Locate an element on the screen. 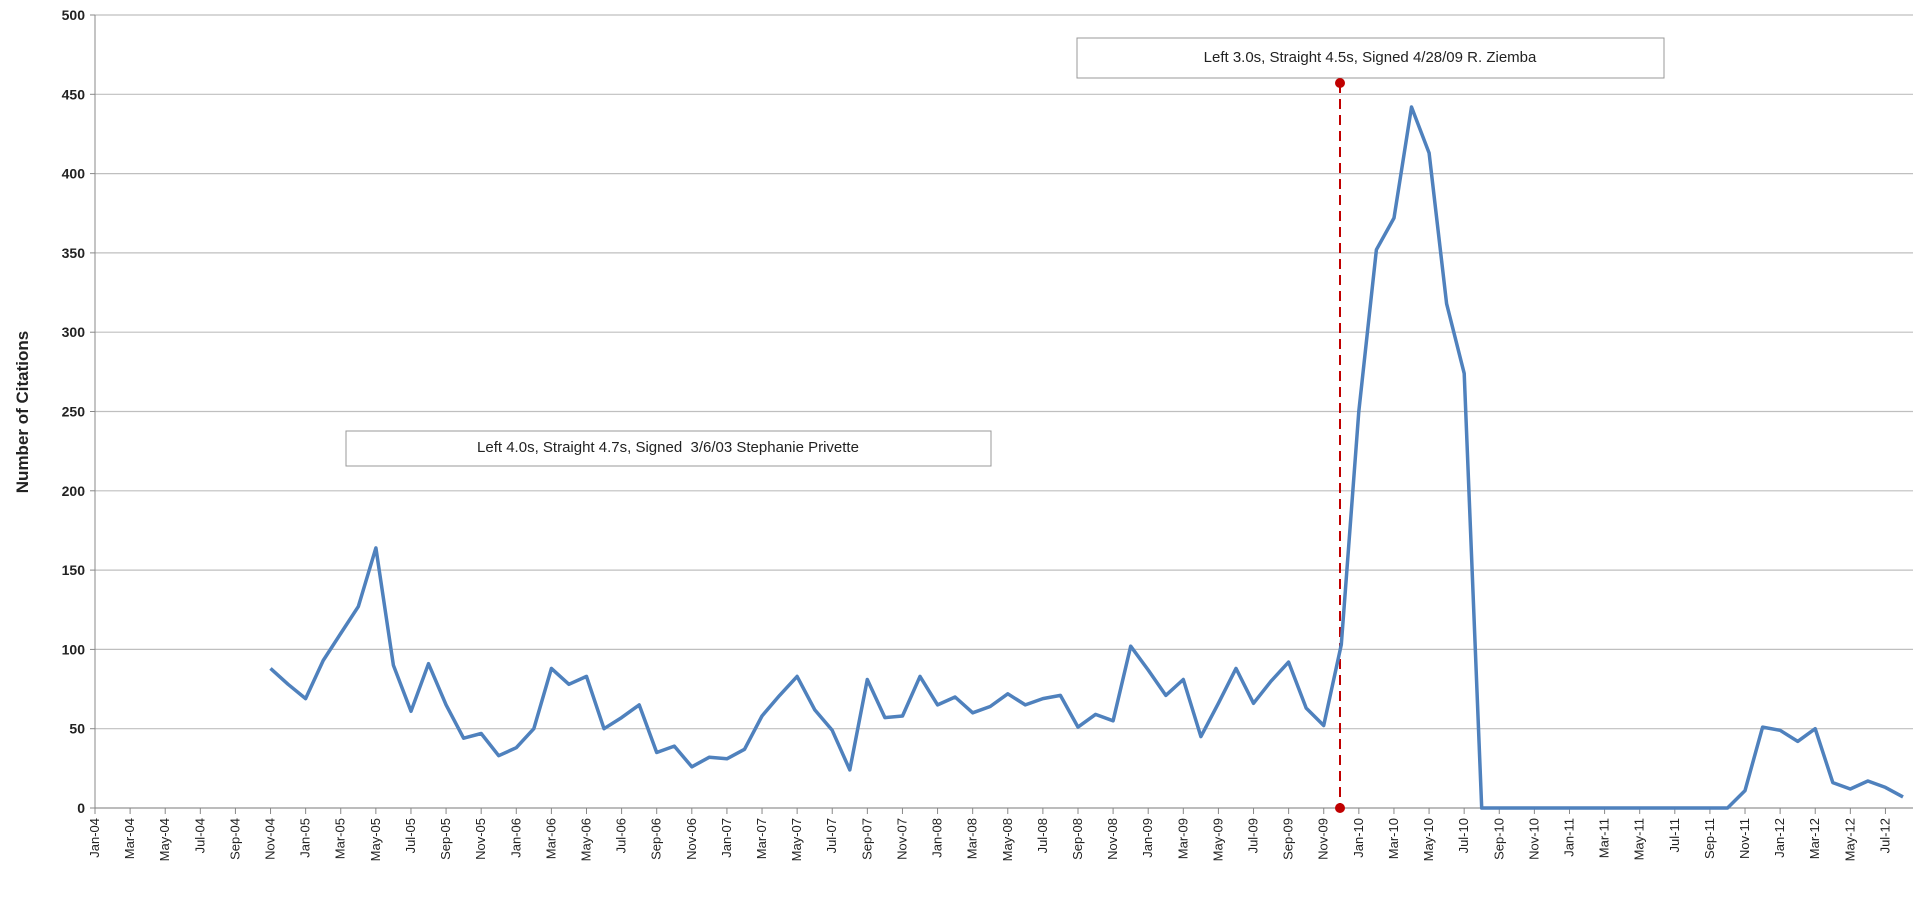  y-tick-label: 300 is located at coordinates (74, 332).